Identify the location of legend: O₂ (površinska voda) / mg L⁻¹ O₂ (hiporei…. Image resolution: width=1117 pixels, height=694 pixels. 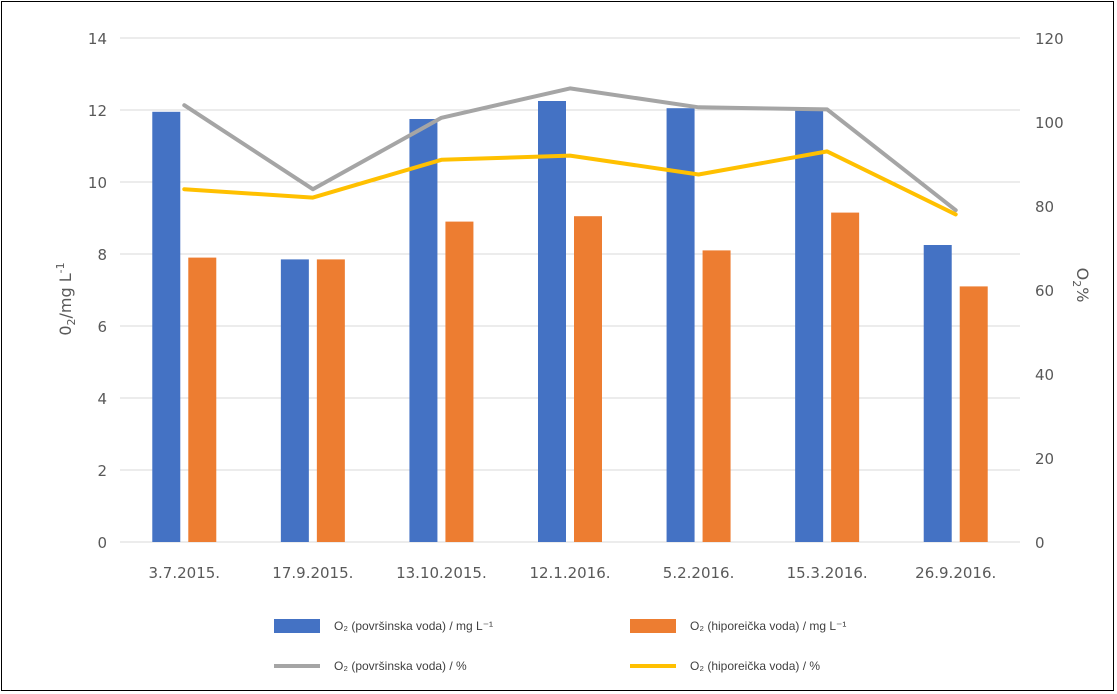
(560, 646).